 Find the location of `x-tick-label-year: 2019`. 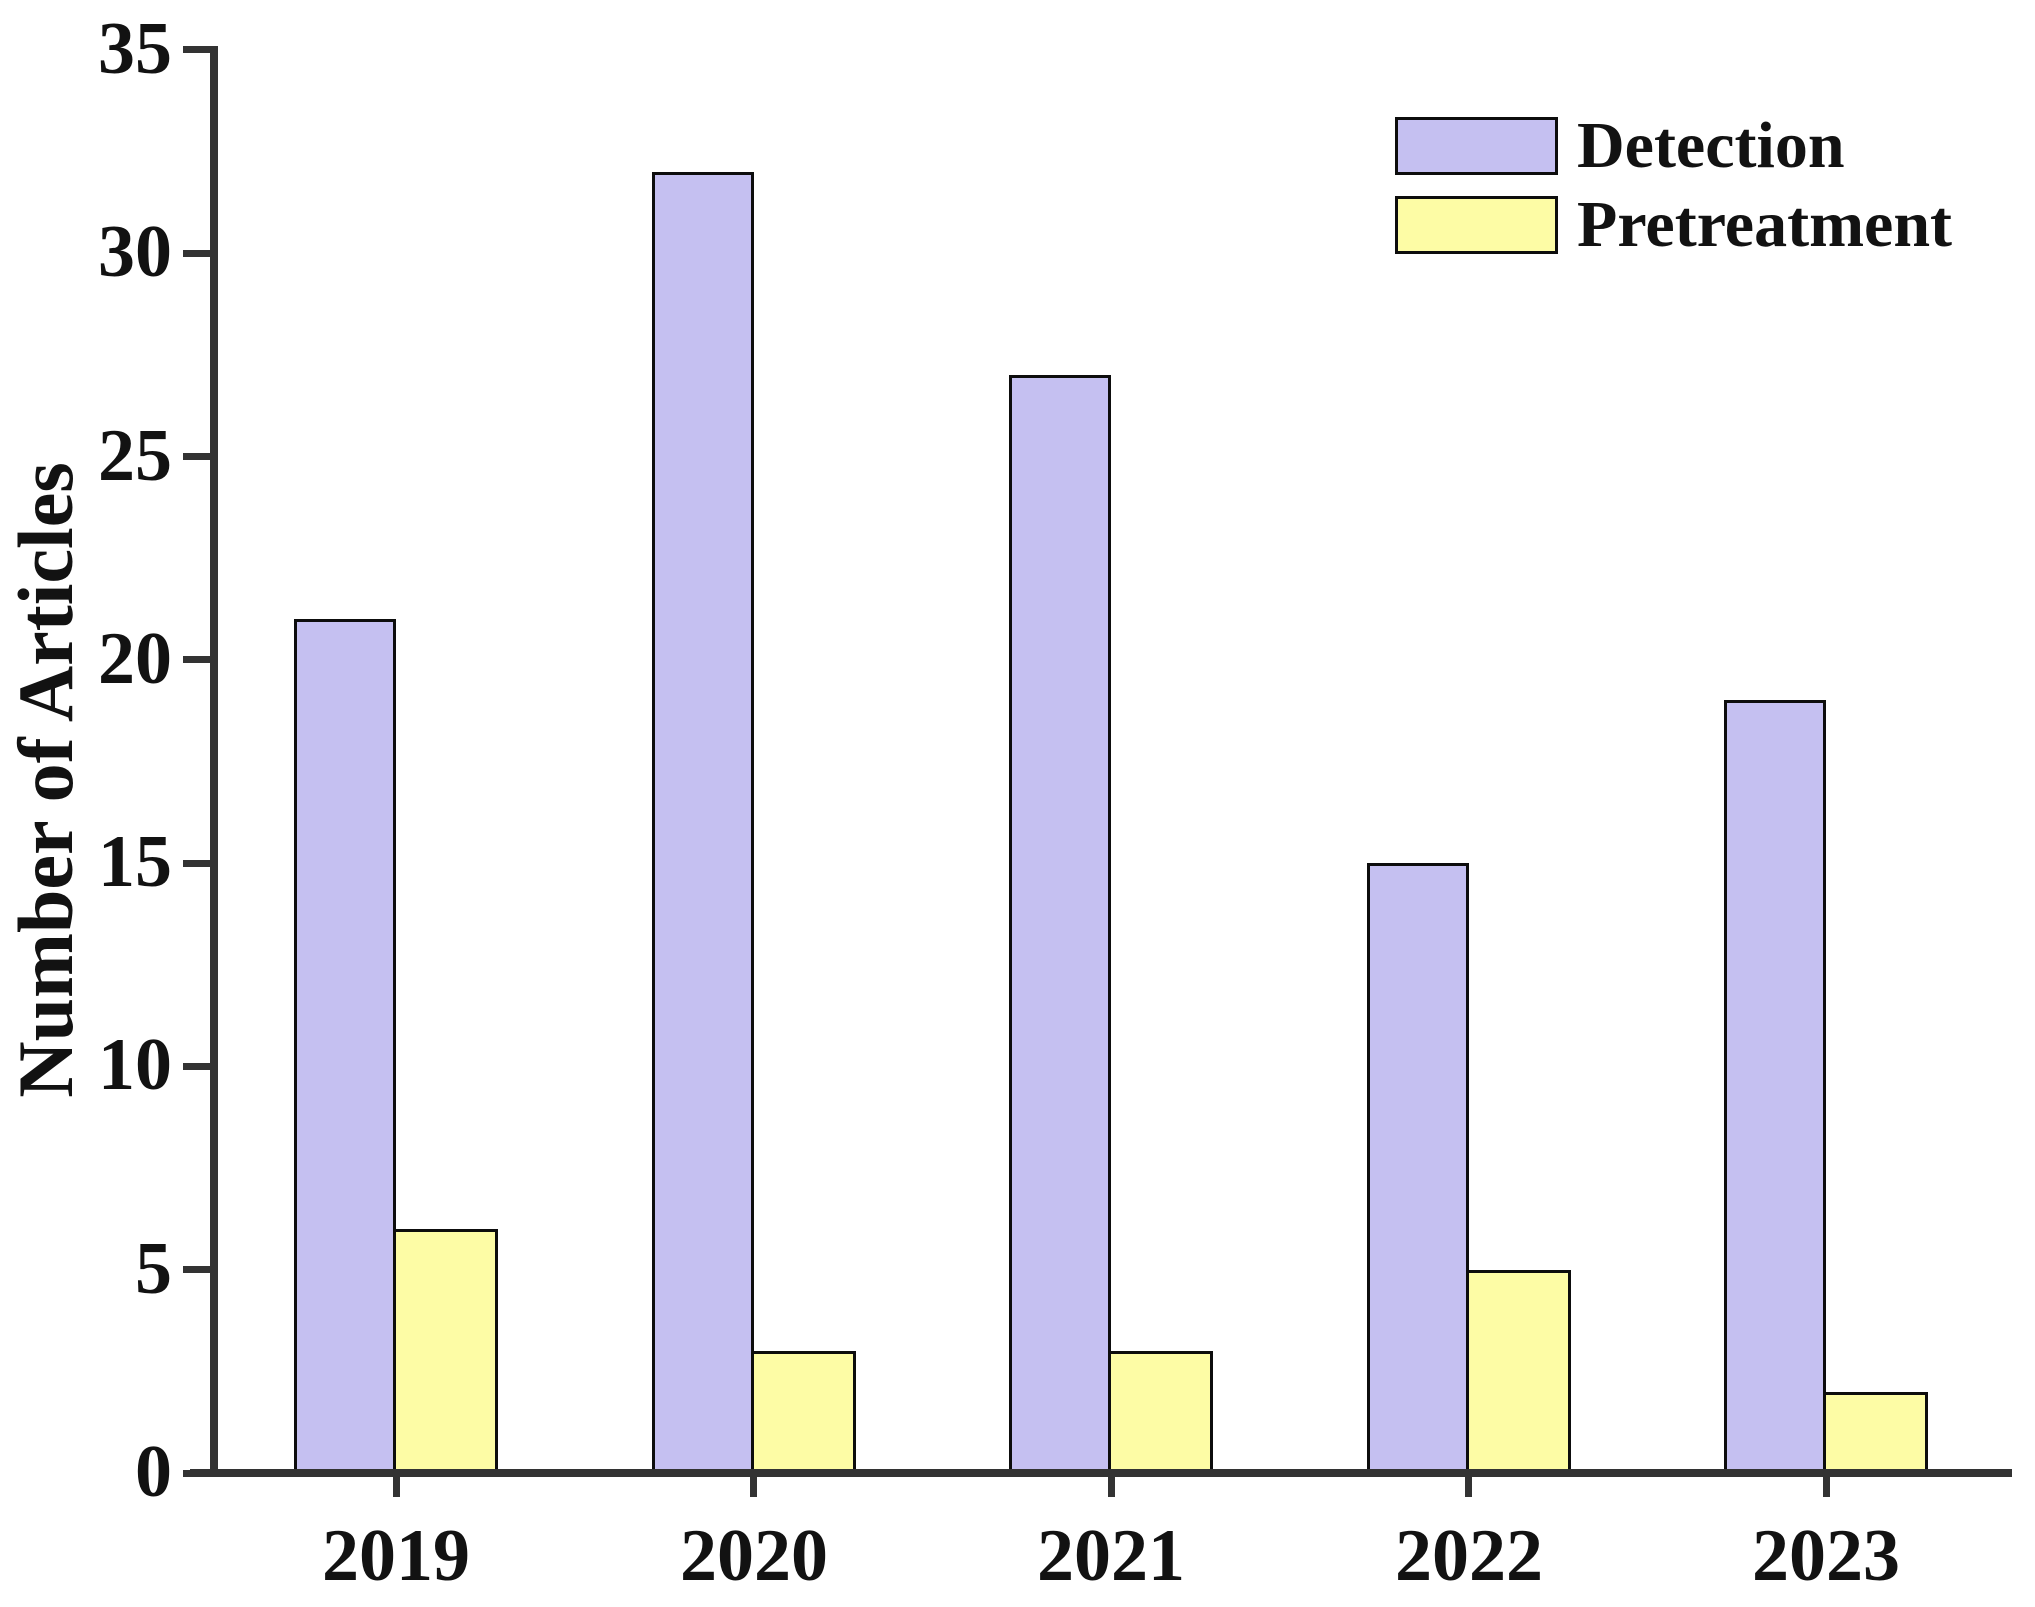

x-tick-label-year: 2019 is located at coordinates (396, 1556).